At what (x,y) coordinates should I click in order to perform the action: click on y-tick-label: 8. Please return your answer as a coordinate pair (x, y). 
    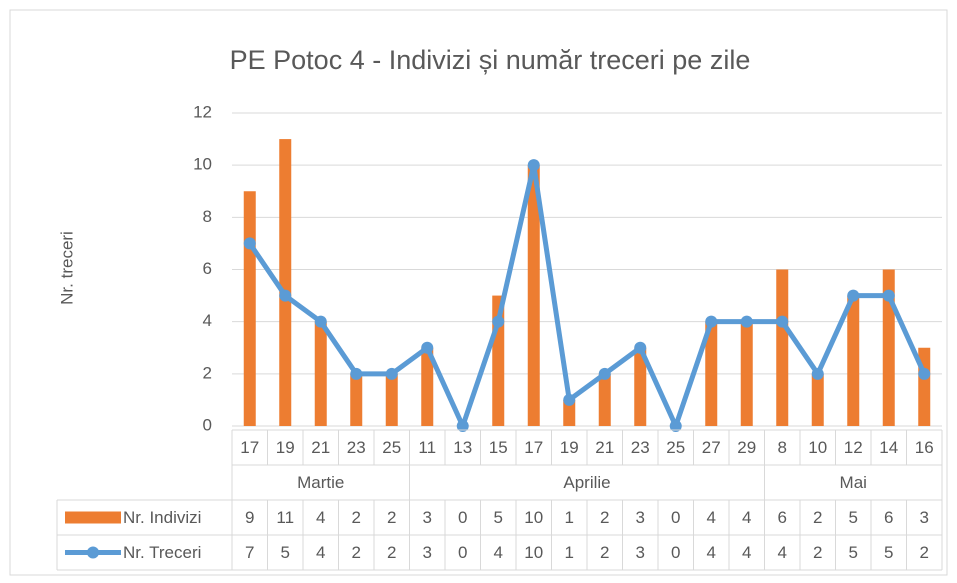
    Looking at the image, I should click on (207, 216).